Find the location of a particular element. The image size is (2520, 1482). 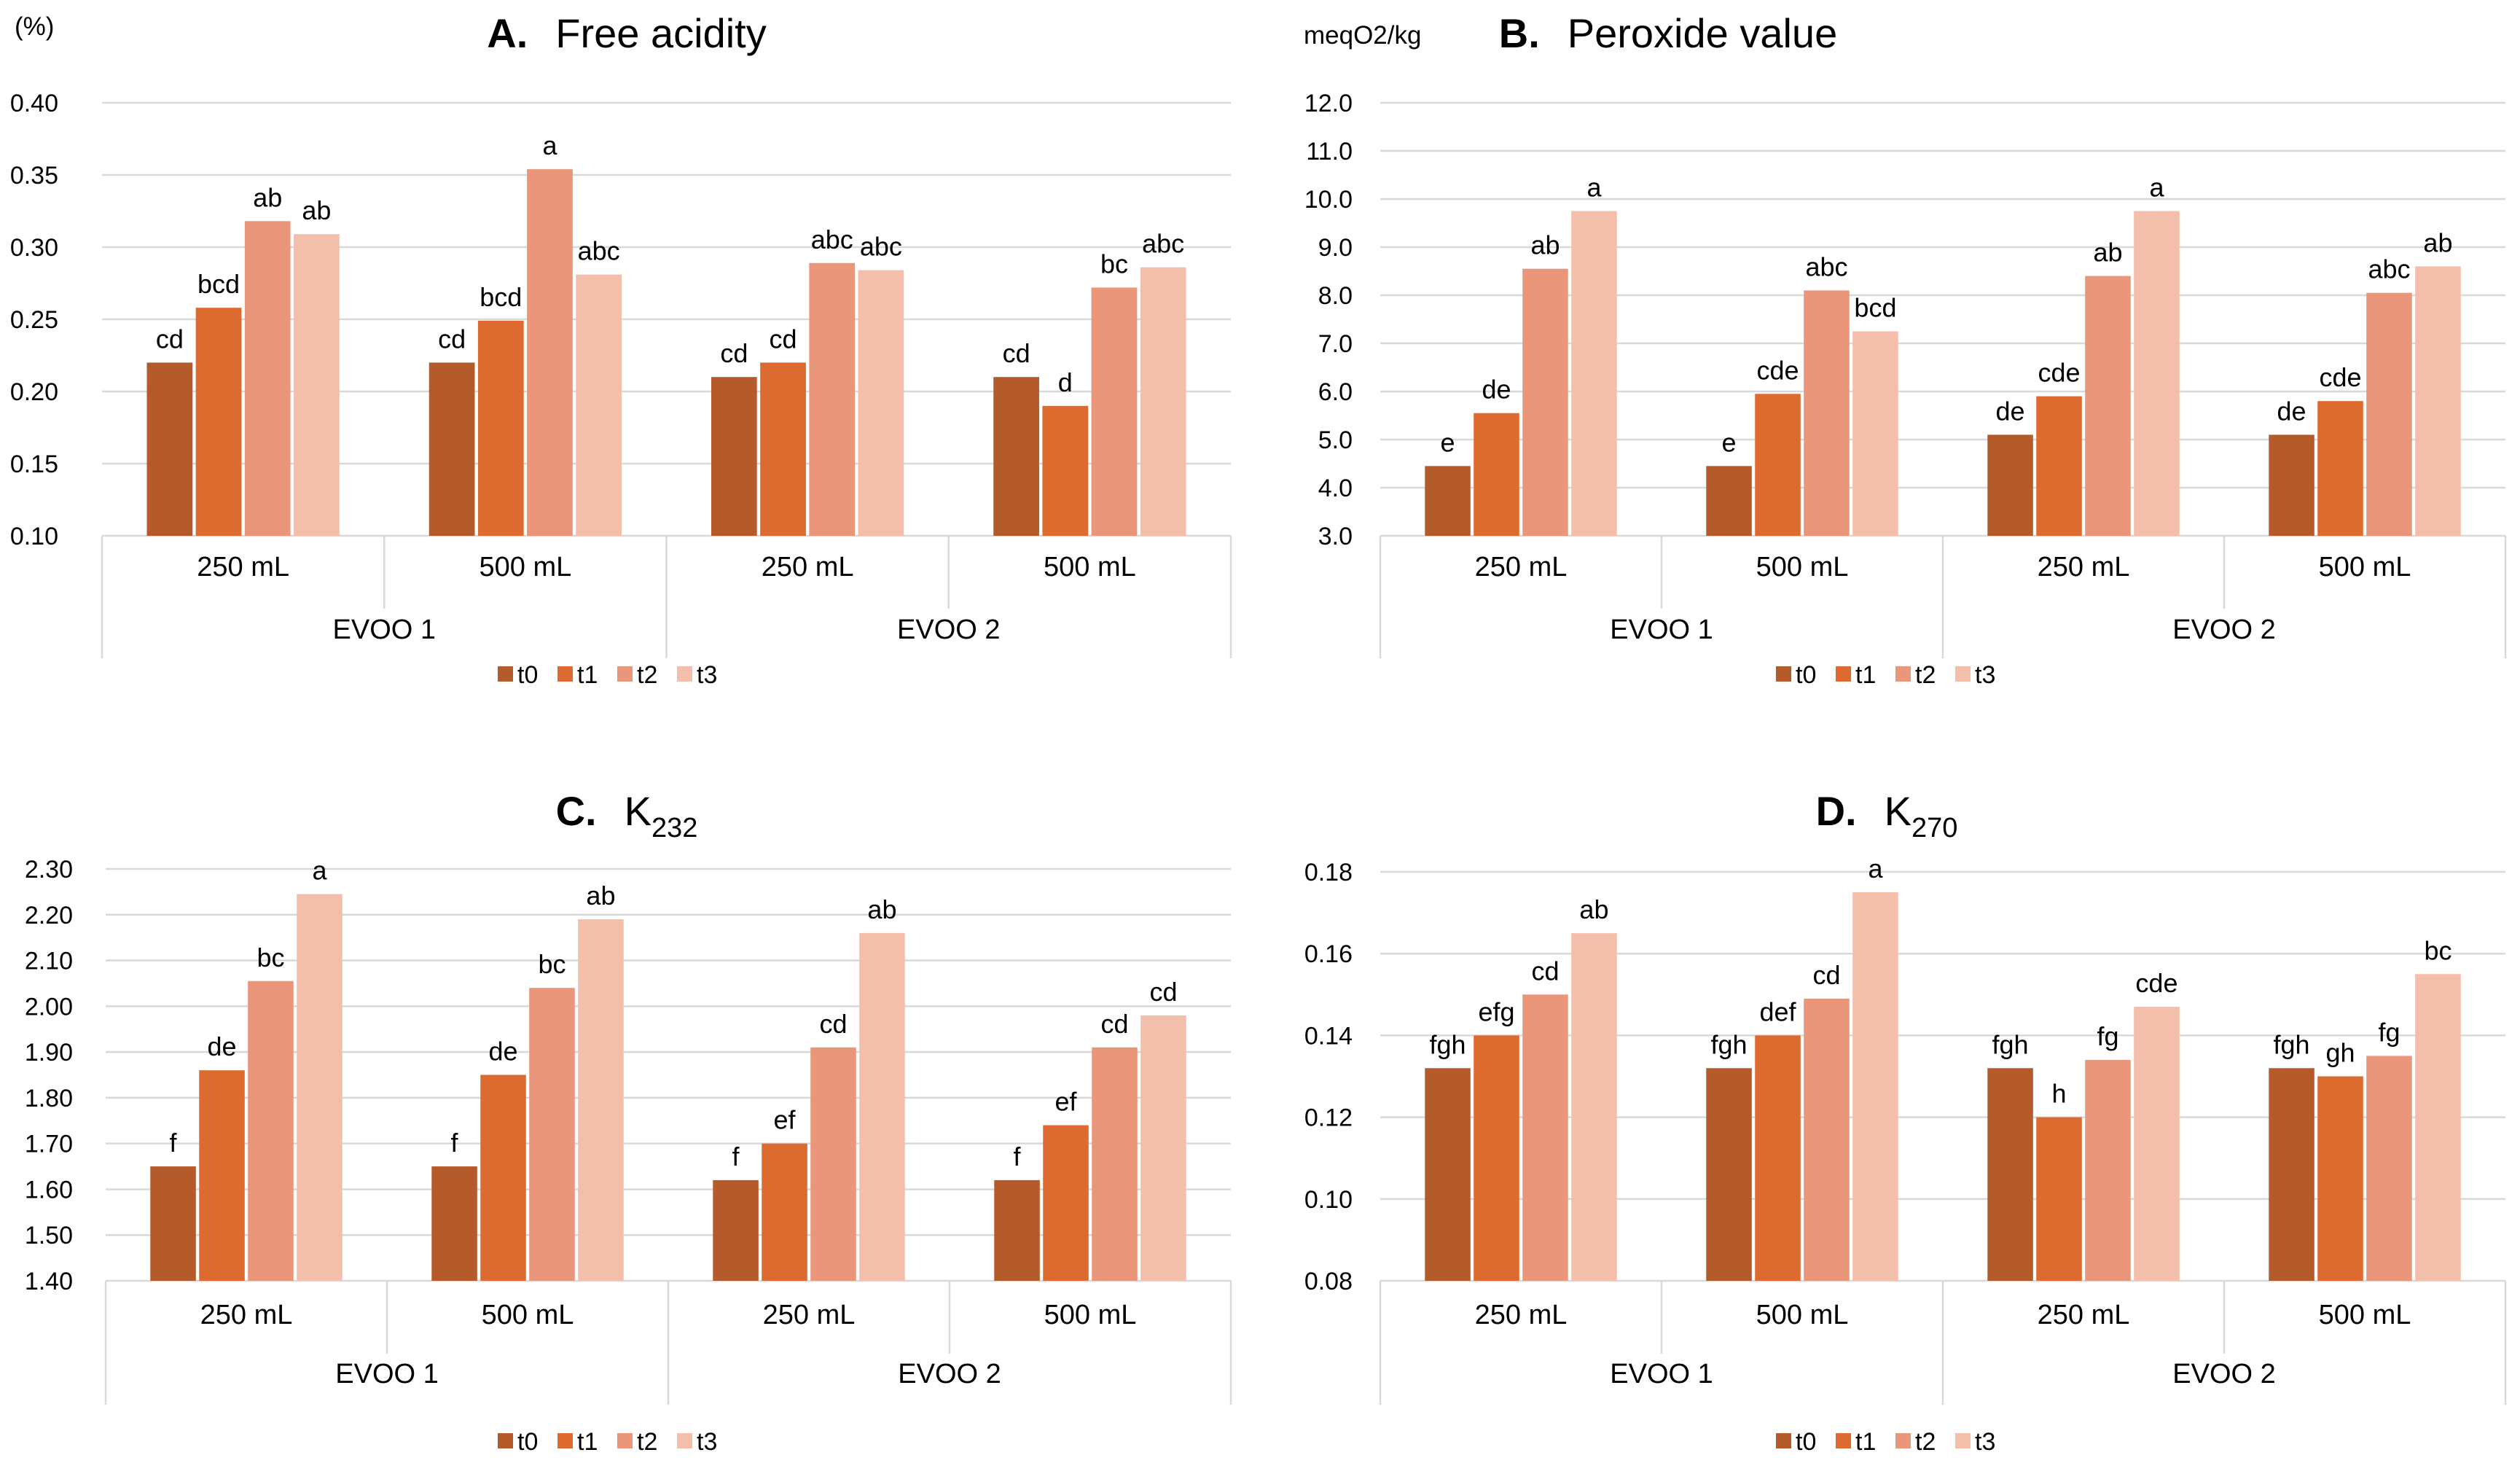

y-tick-label: 5.0 is located at coordinates (1335, 440).